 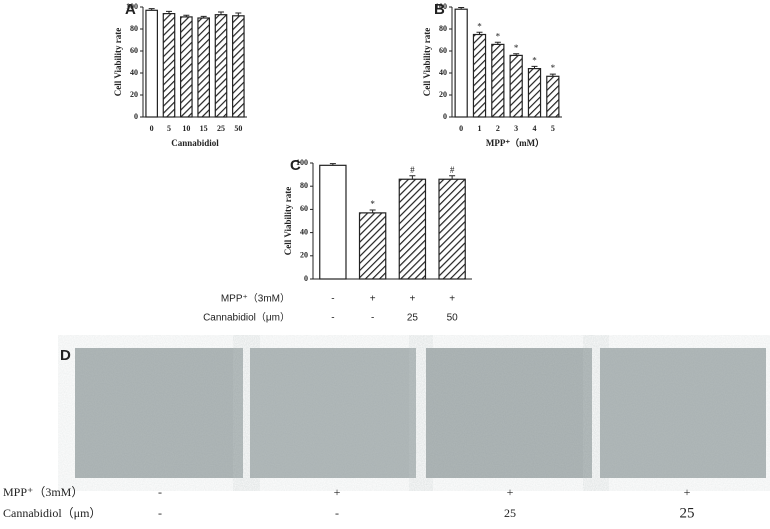 I want to click on panel-label: B, so click(x=439, y=9).